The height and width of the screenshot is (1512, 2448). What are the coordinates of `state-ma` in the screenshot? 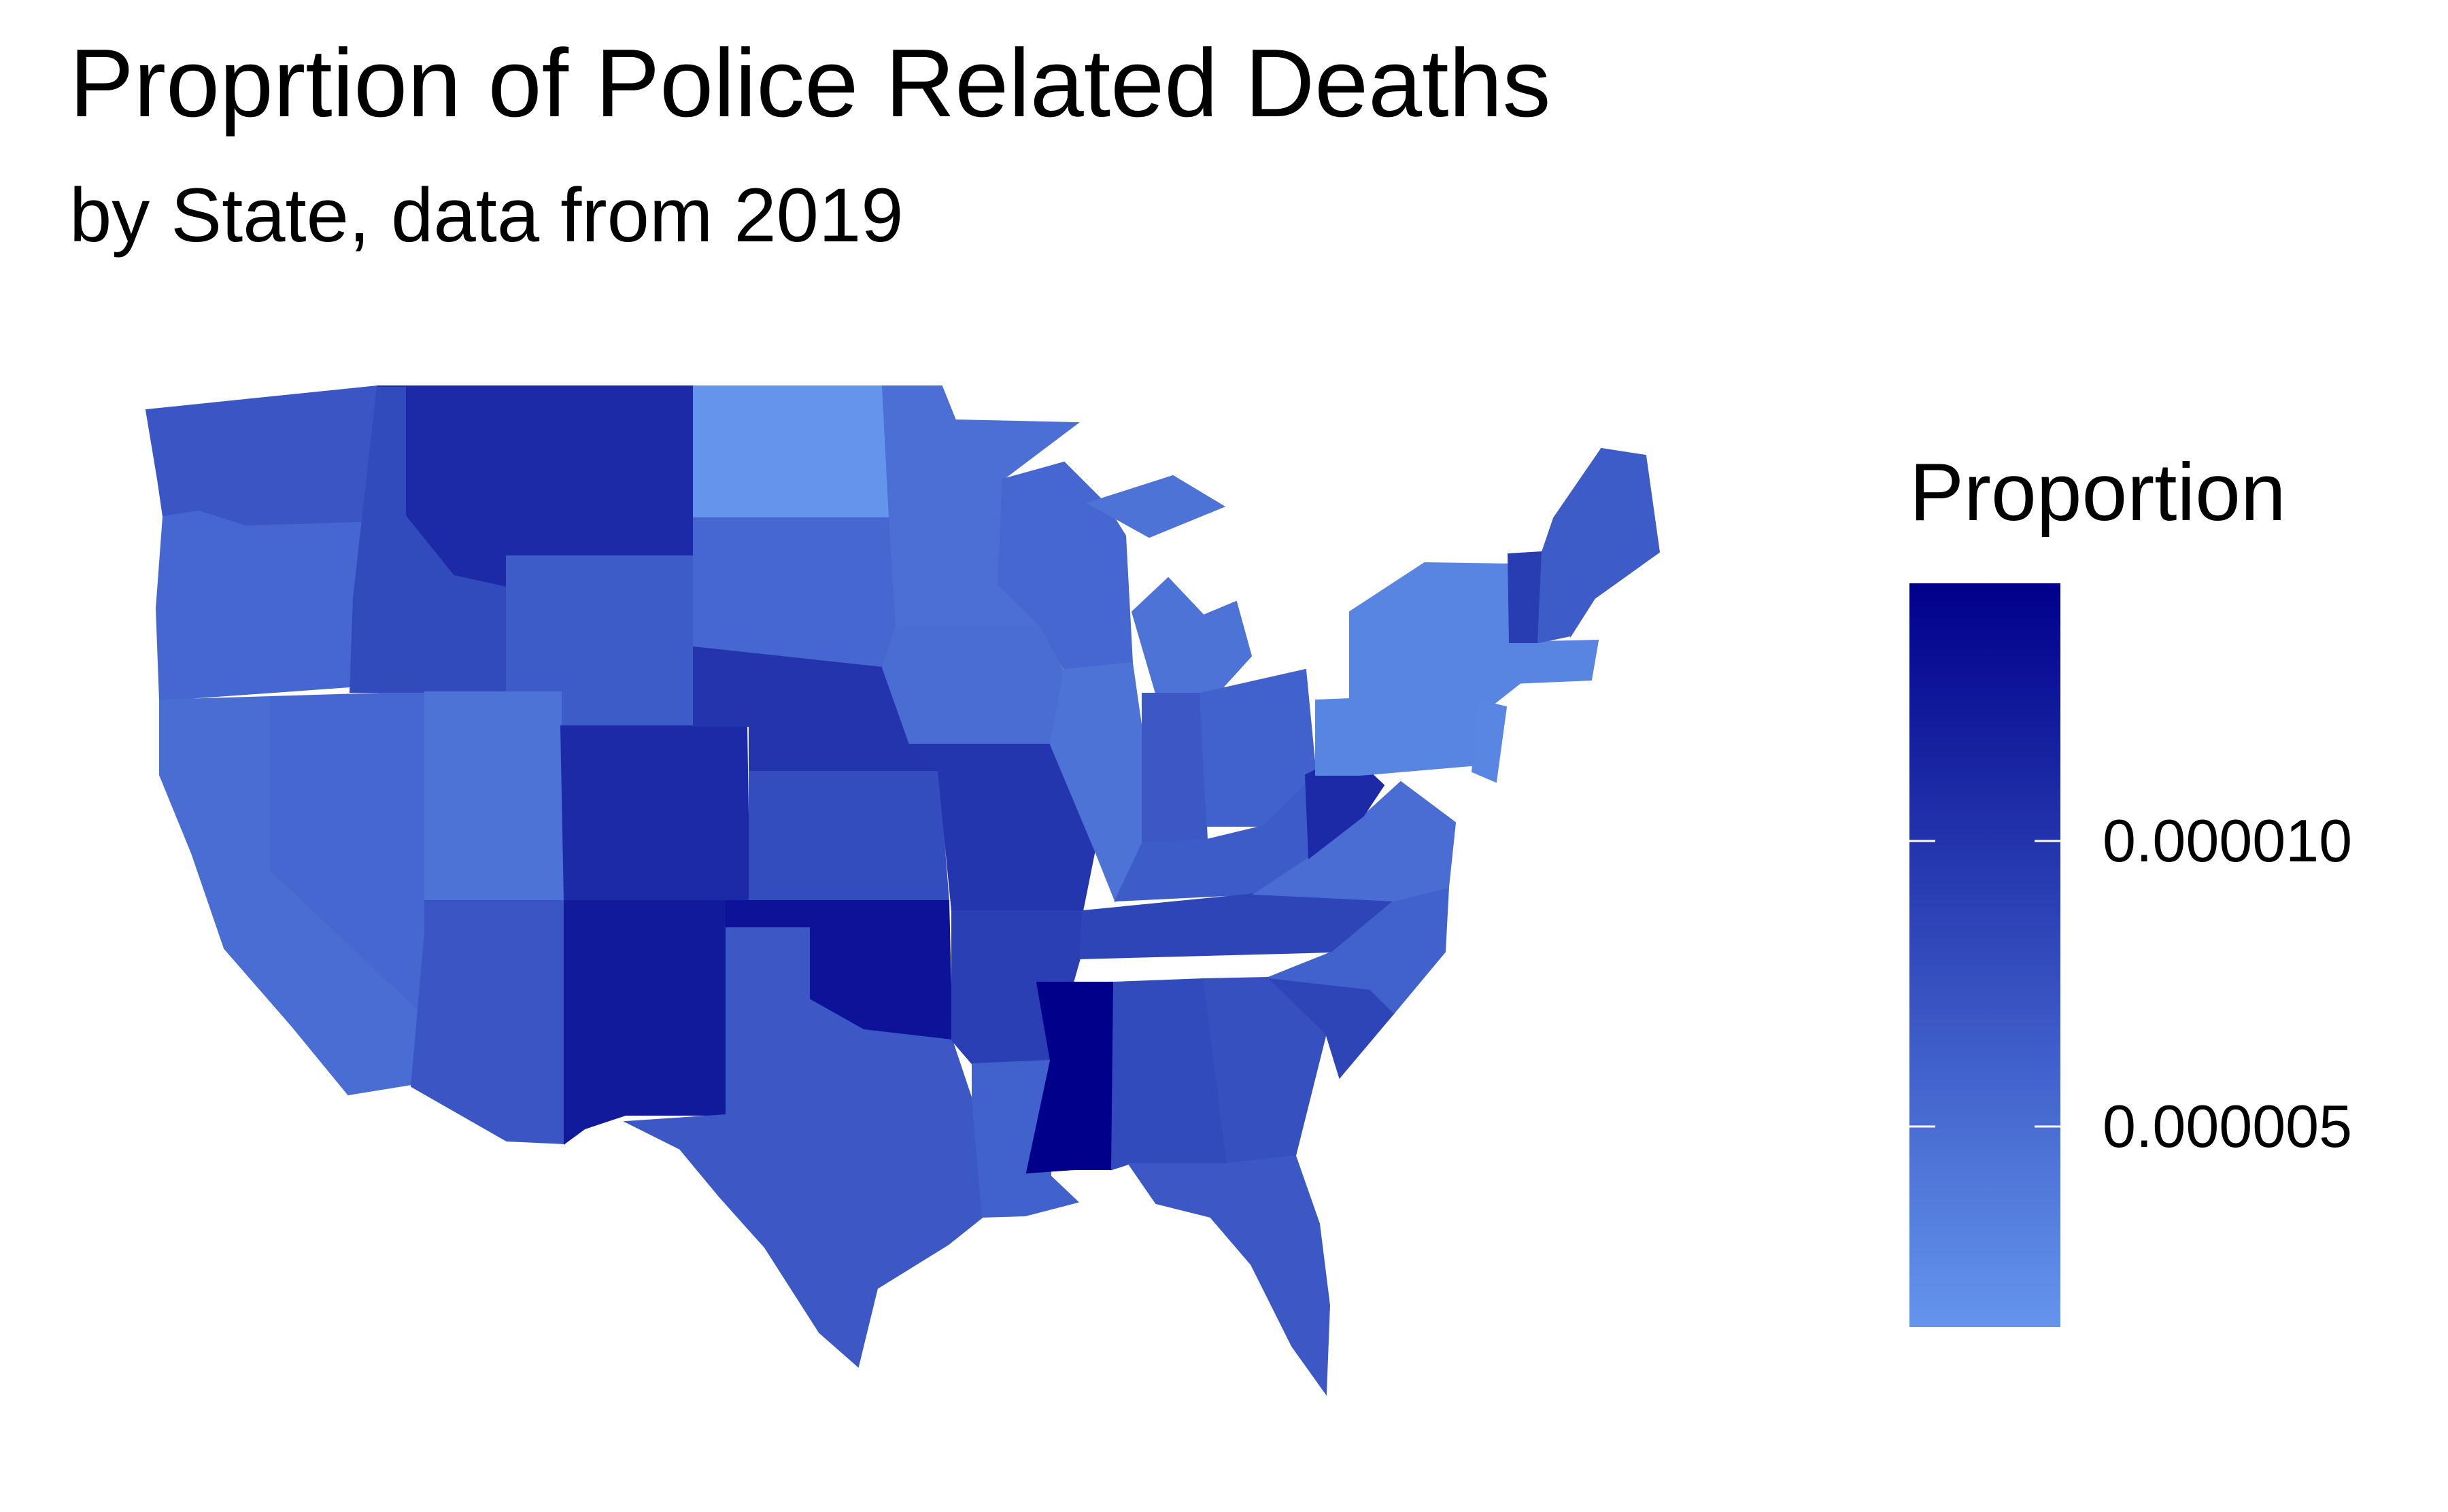 It's located at (1553, 662).